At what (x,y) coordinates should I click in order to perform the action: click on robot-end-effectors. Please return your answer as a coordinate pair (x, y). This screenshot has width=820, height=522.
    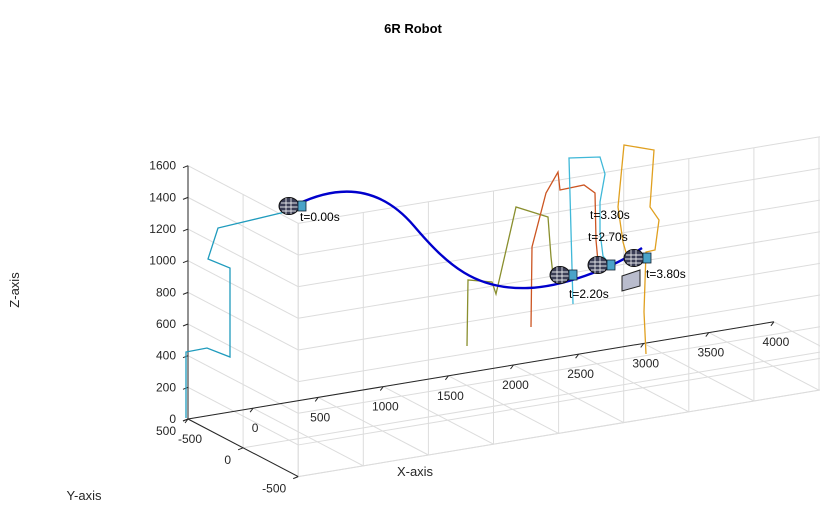
    Looking at the image, I should click on (465, 244).